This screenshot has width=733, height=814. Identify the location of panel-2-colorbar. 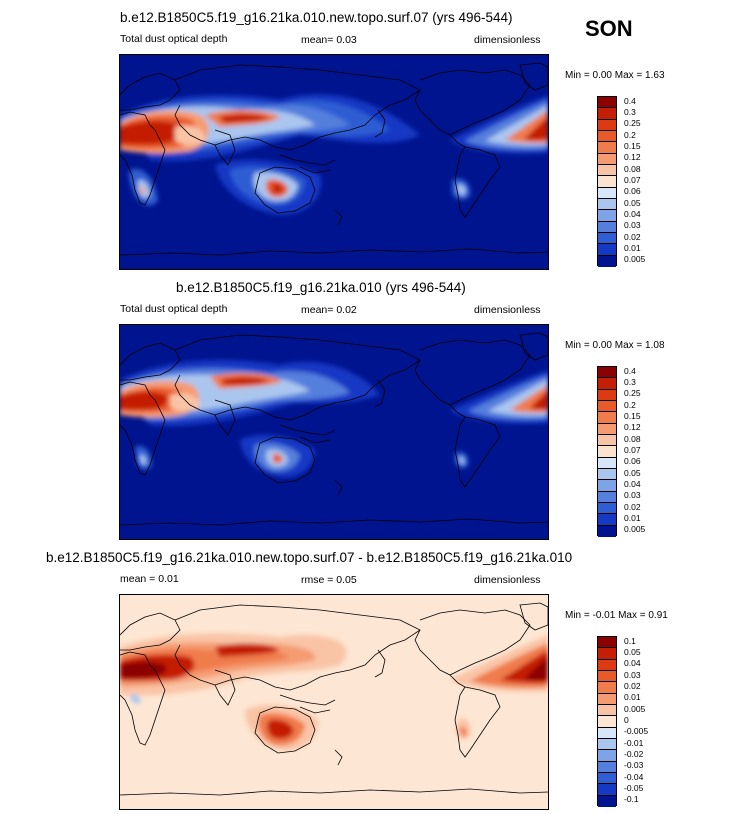
(607, 451).